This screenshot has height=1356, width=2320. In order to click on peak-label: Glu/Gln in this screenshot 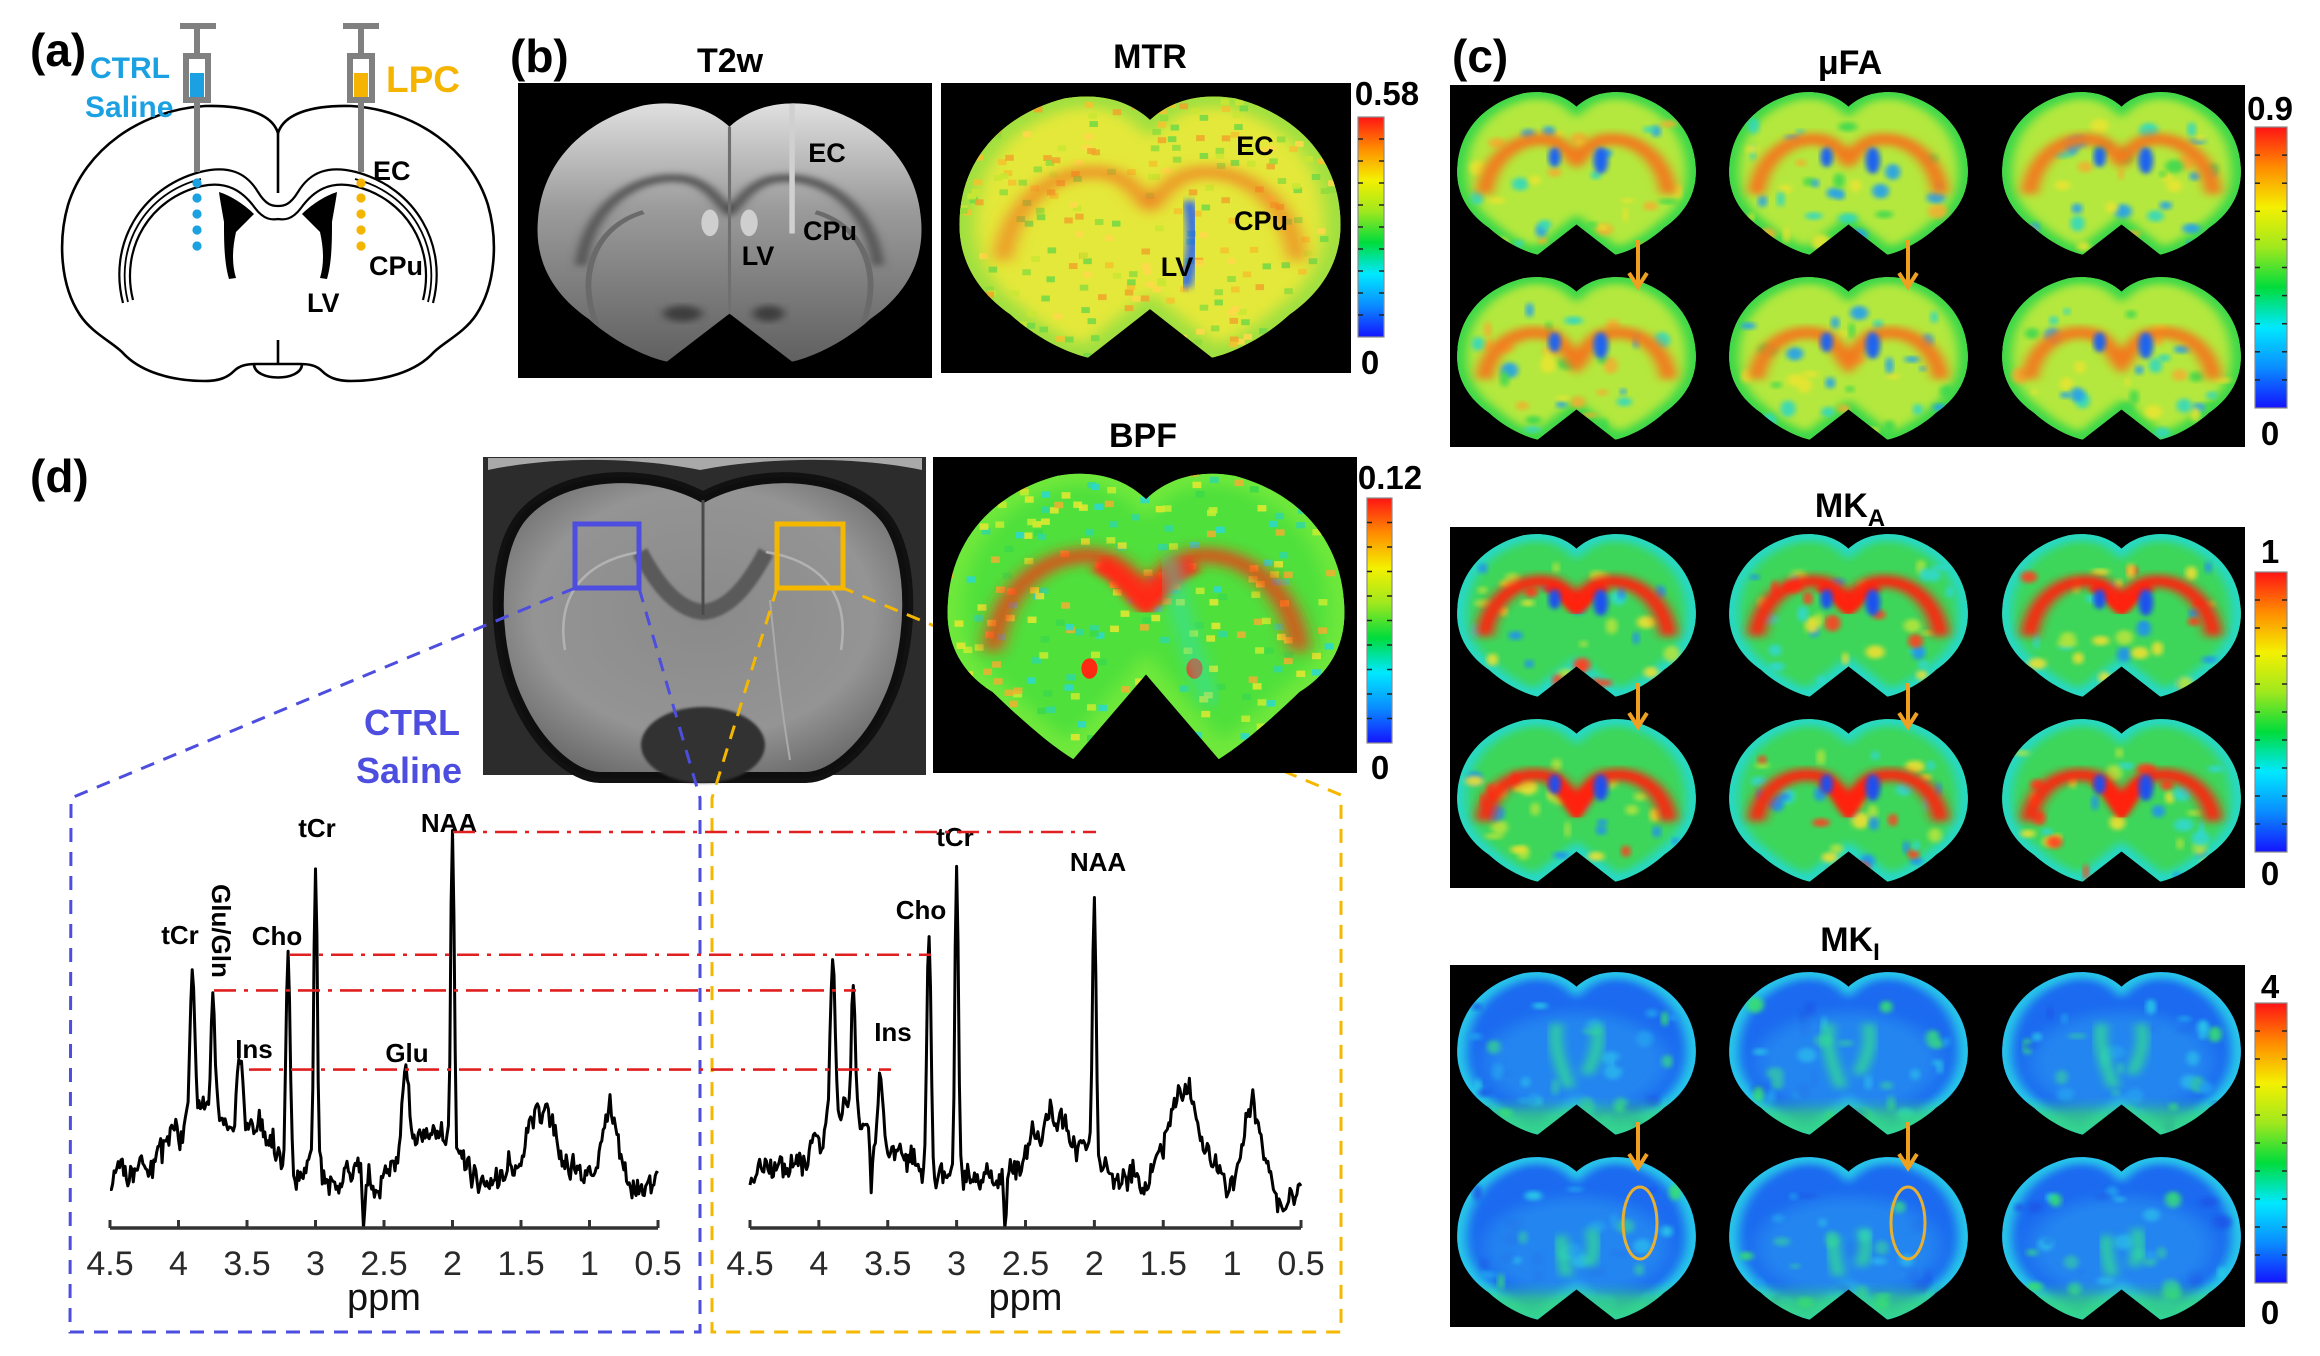, I will do `click(221, 931)`.